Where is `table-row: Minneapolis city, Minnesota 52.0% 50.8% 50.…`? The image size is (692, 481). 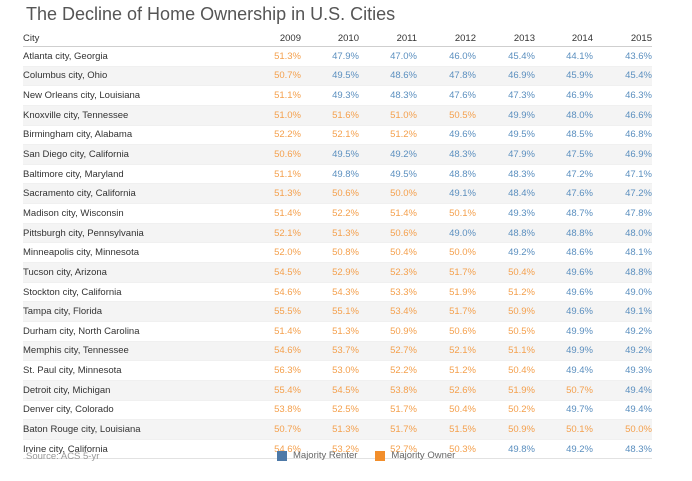 table-row: Minneapolis city, Minnesota 52.0% 50.8% 50.… is located at coordinates (337, 253).